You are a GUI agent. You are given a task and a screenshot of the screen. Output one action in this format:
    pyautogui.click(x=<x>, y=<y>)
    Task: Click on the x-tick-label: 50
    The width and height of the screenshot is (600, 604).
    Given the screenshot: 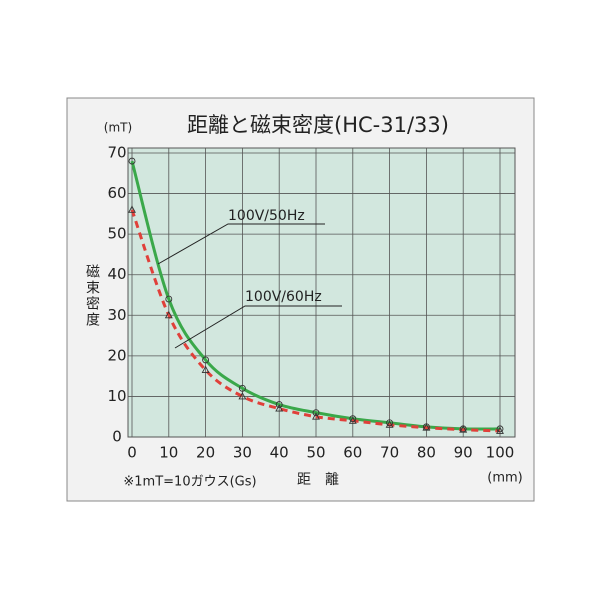 What is the action you would take?
    pyautogui.click(x=315, y=453)
    